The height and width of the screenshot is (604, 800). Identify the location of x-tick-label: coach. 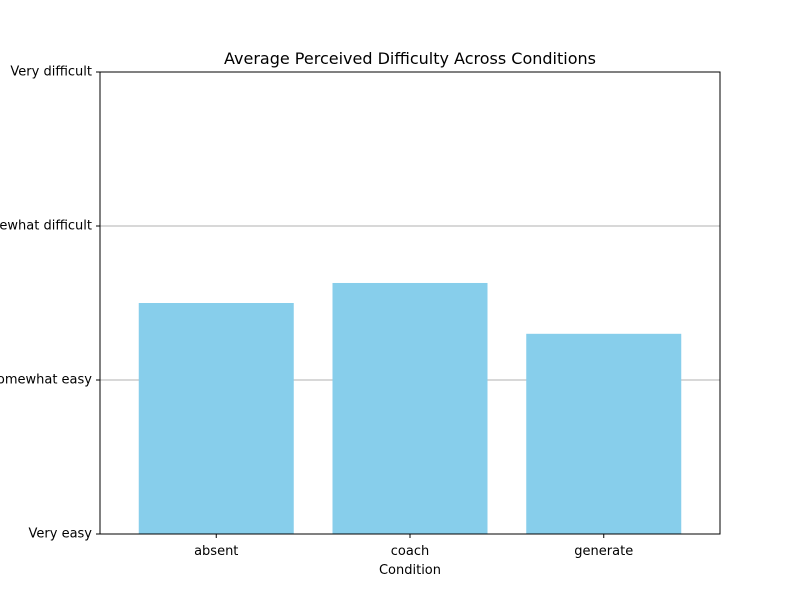
(410, 551).